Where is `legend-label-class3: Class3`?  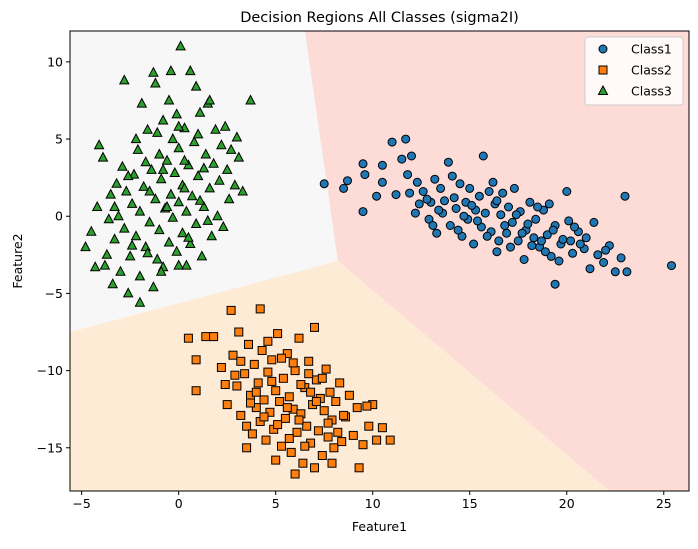
legend-label-class3: Class3 is located at coordinates (651, 91).